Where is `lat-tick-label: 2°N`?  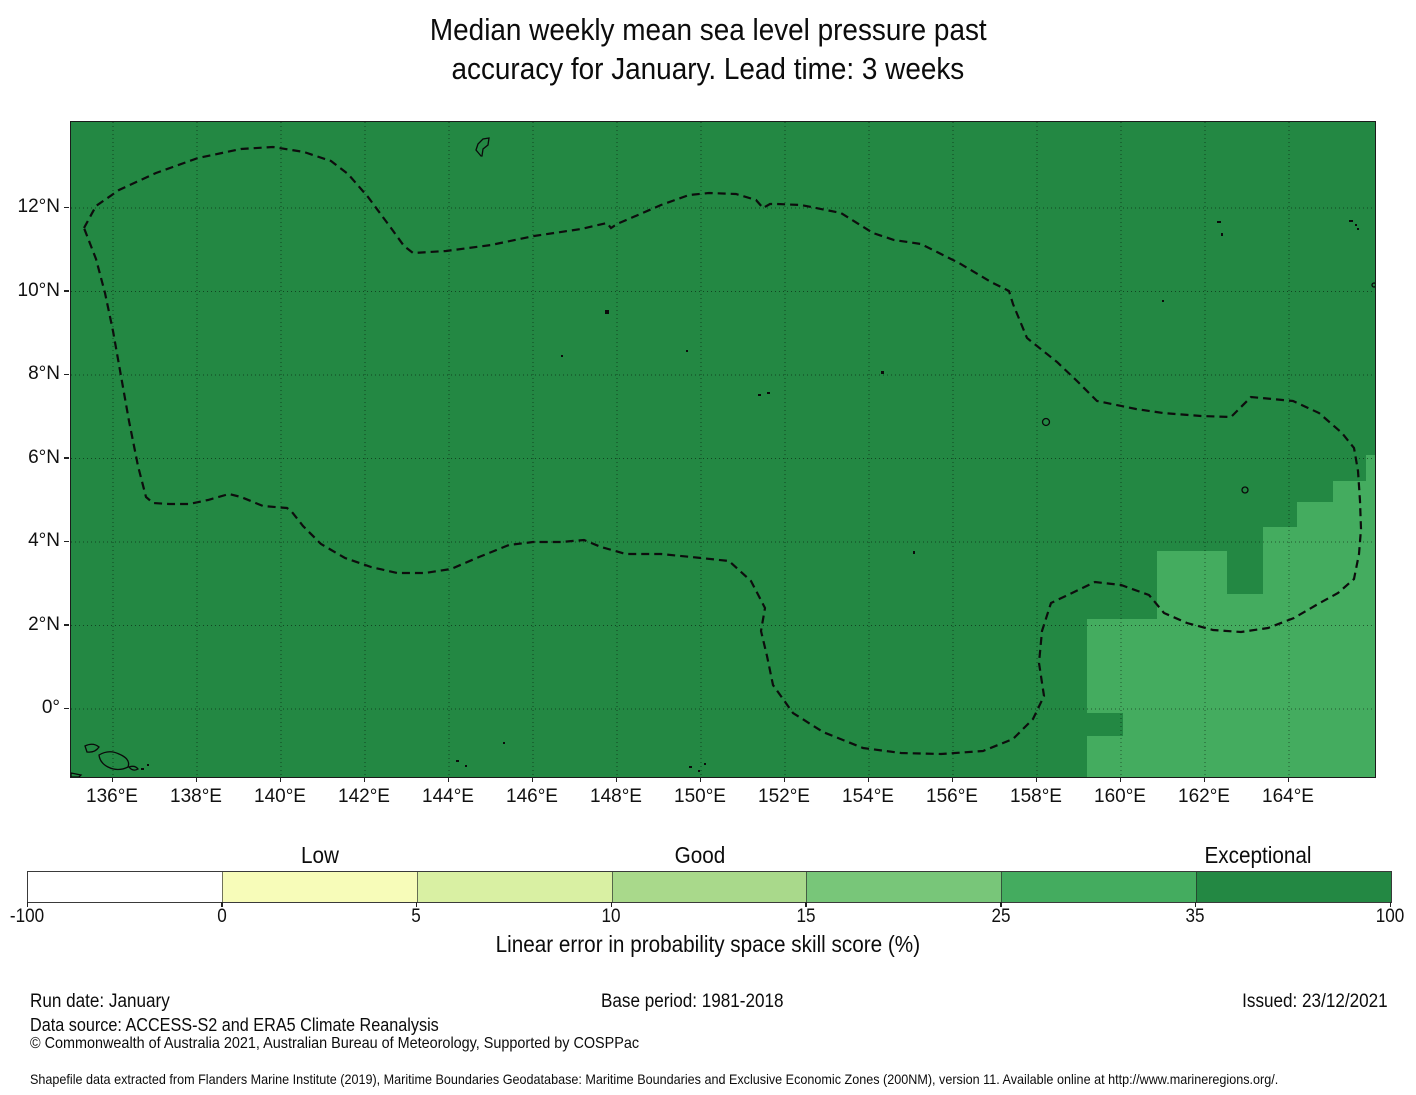
lat-tick-label: 2°N is located at coordinates (44, 624).